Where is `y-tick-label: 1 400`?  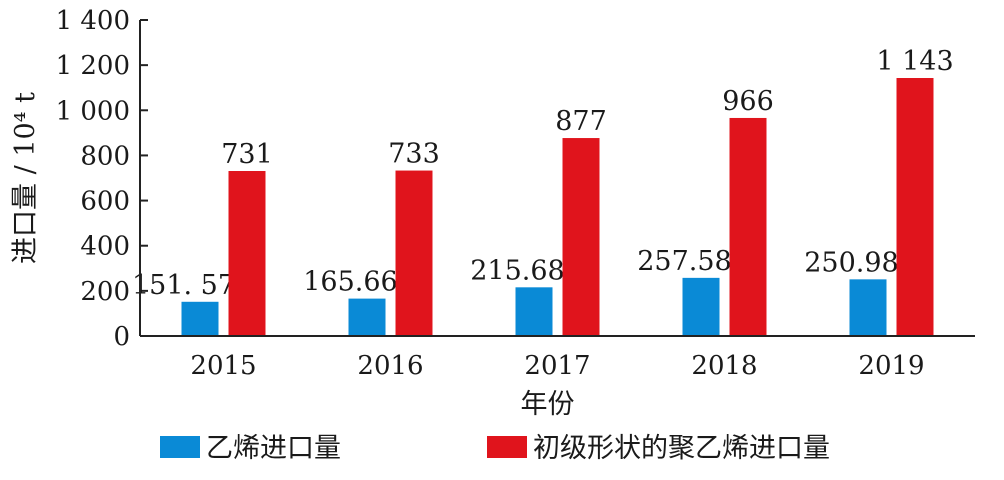 y-tick-label: 1 400 is located at coordinates (93, 21).